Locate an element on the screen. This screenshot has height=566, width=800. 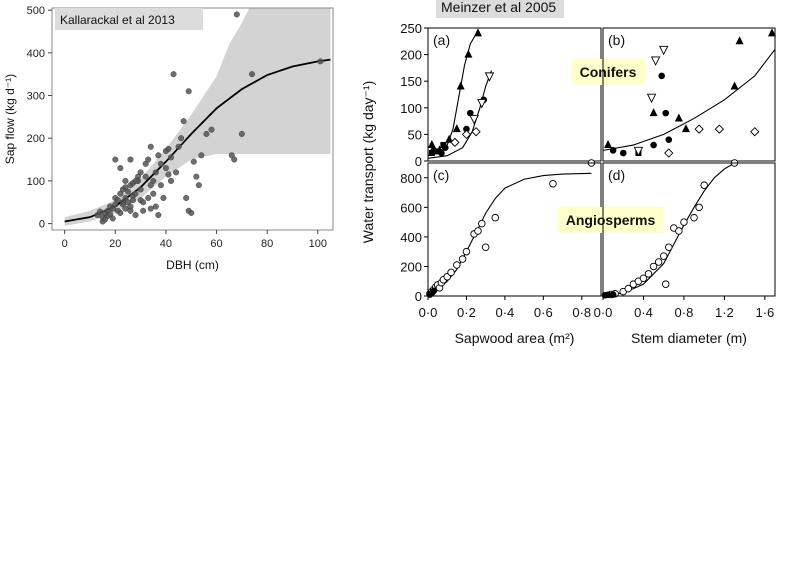
y-tick-label: 600 is located at coordinates (411, 207).